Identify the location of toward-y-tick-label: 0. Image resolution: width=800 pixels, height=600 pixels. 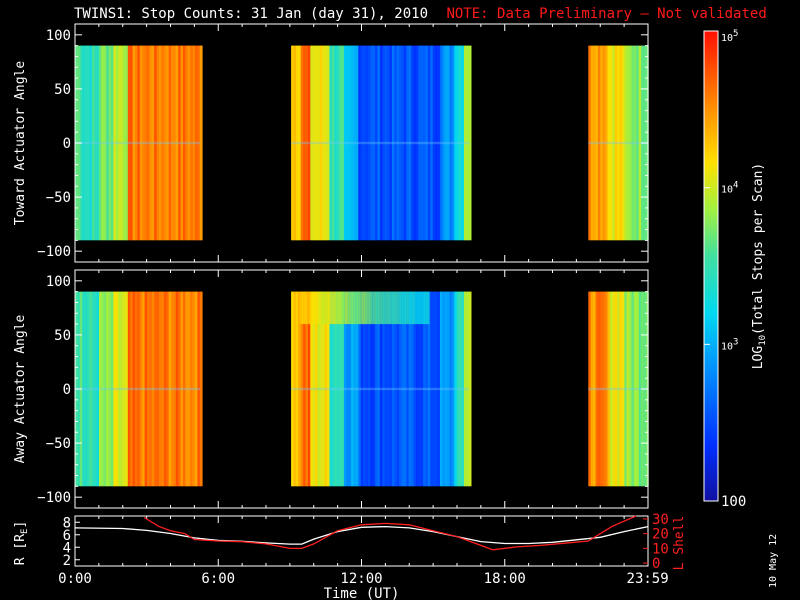
(67, 144).